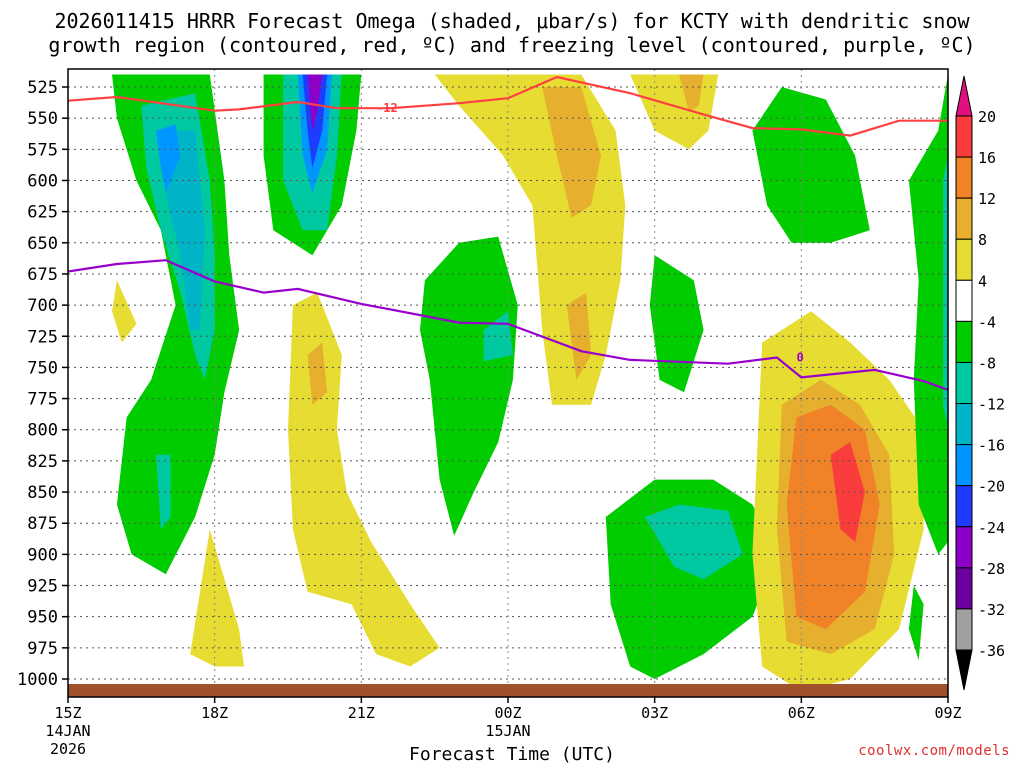  Describe the element at coordinates (571, 152) in the screenshot. I see `shade-gold-mid` at that location.